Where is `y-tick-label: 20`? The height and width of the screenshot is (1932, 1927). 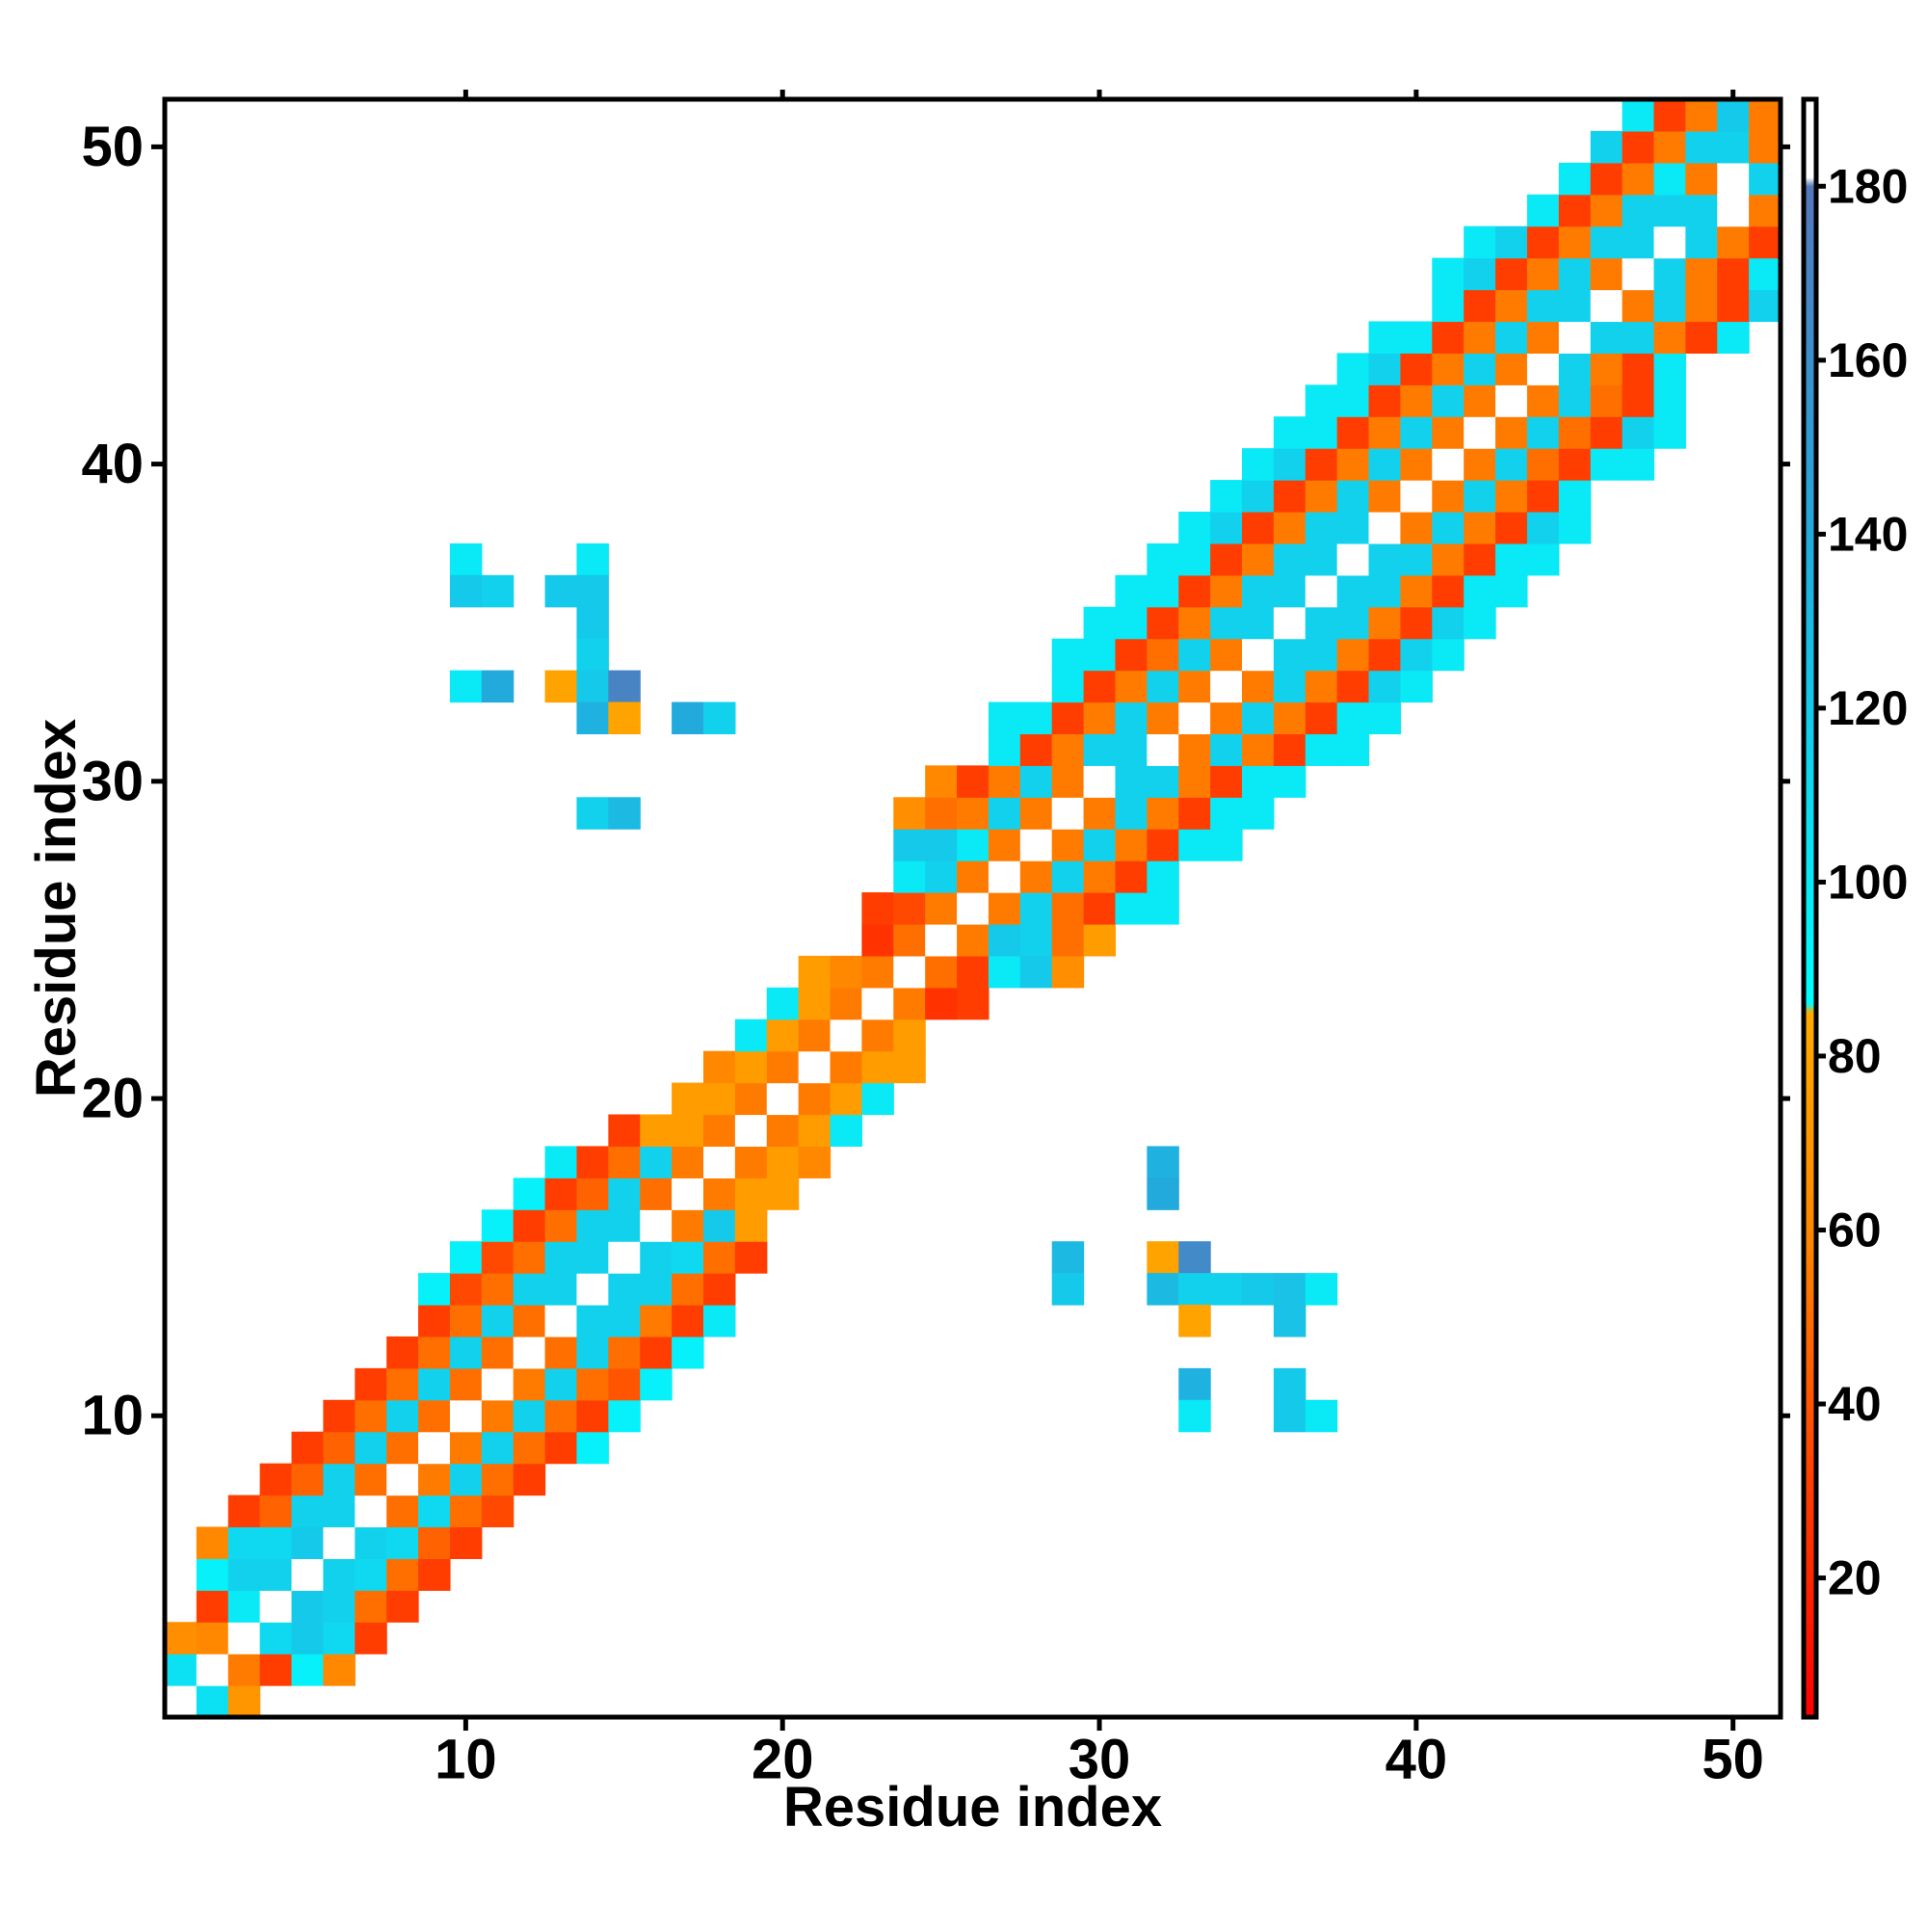 y-tick-label: 20 is located at coordinates (112, 1099).